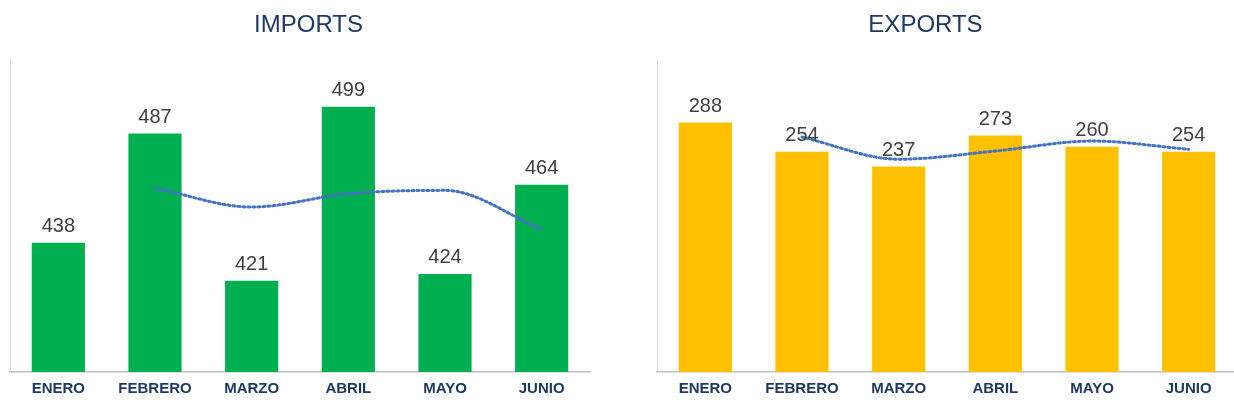  I want to click on data-label: 421, so click(251, 263).